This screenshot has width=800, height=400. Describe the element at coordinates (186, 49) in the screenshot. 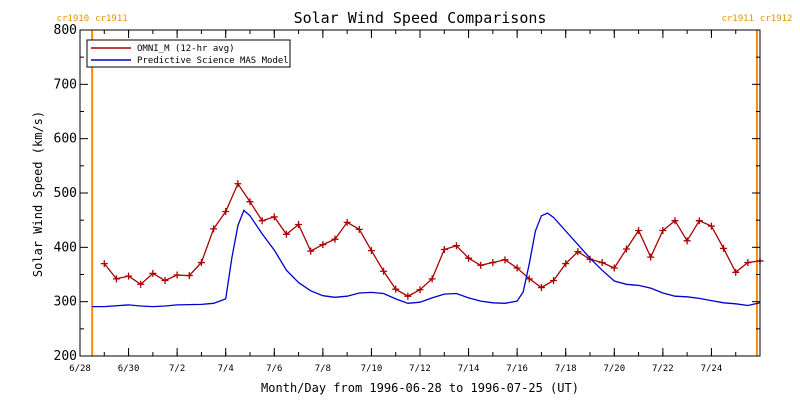

I see `legend-label-omni: OMNI_M (12-hr avg)` at that location.